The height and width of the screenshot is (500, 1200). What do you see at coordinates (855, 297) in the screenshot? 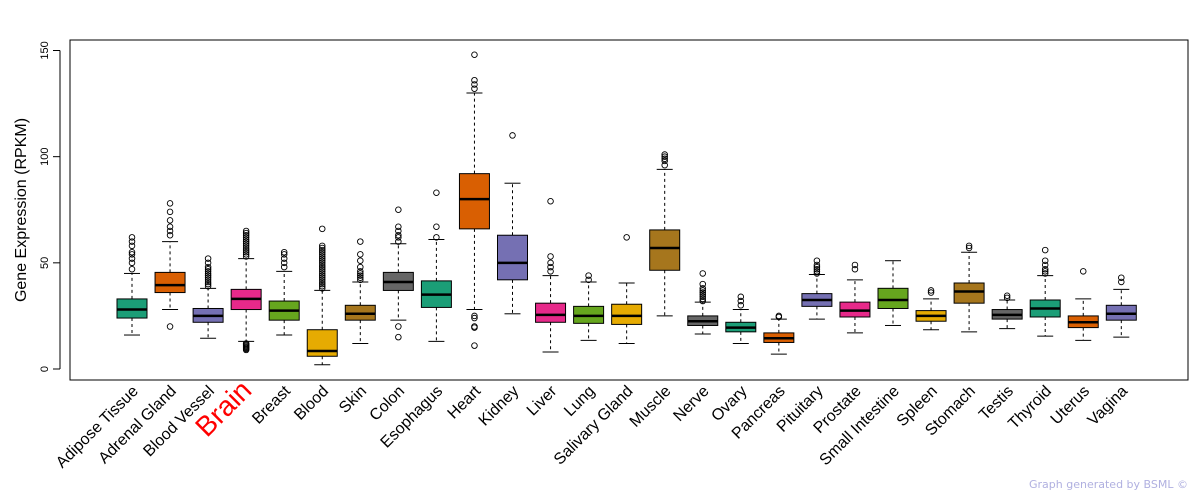
I see `box-prostate` at bounding box center [855, 297].